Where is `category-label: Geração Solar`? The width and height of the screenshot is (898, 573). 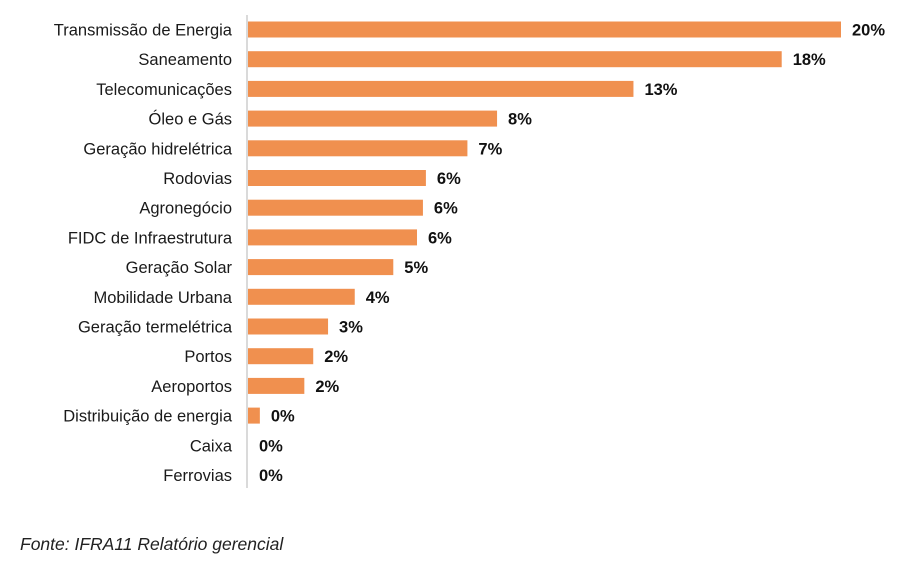
category-label: Geração Solar is located at coordinates (179, 268).